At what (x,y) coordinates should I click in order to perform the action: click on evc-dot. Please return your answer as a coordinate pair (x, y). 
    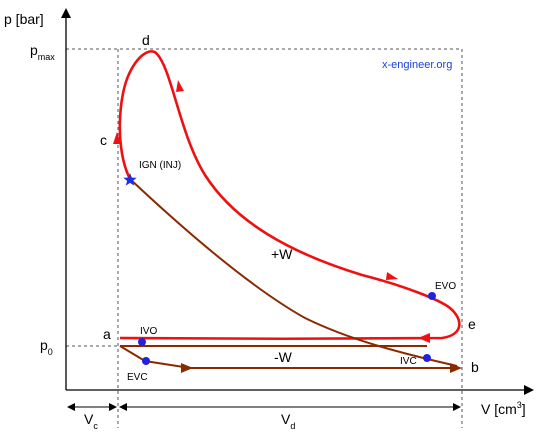
    Looking at the image, I should click on (146, 361).